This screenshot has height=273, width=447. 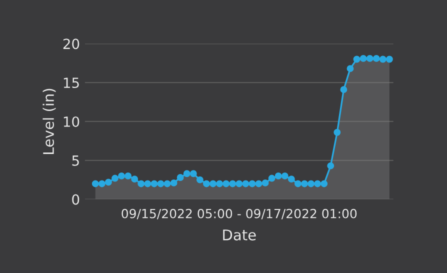 What do you see at coordinates (239, 235) in the screenshot?
I see `x-axis-title: Date` at bounding box center [239, 235].